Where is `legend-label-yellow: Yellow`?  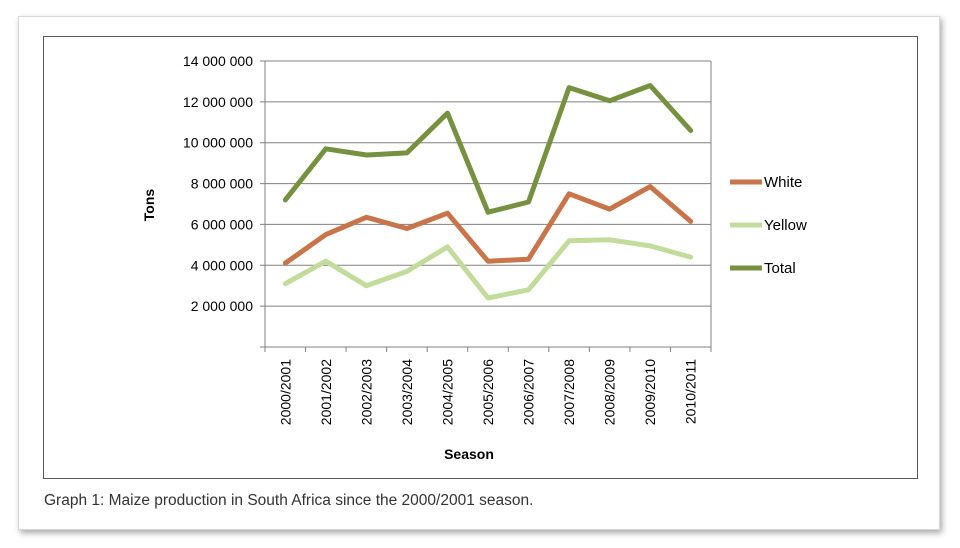 legend-label-yellow: Yellow is located at coordinates (785, 225).